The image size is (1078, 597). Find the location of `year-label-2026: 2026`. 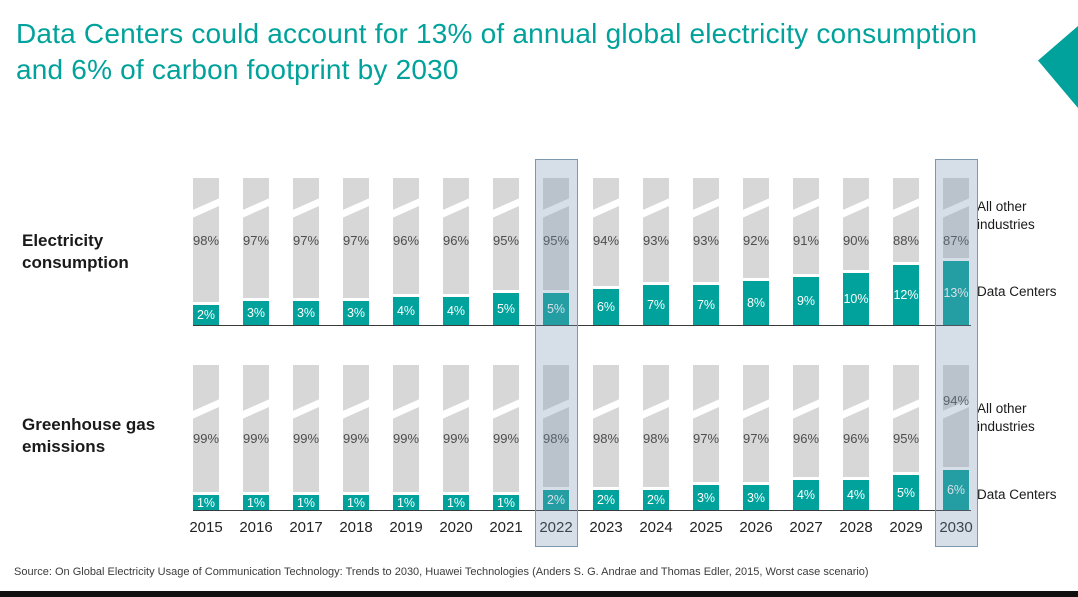

year-label-2026: 2026 is located at coordinates (756, 527).